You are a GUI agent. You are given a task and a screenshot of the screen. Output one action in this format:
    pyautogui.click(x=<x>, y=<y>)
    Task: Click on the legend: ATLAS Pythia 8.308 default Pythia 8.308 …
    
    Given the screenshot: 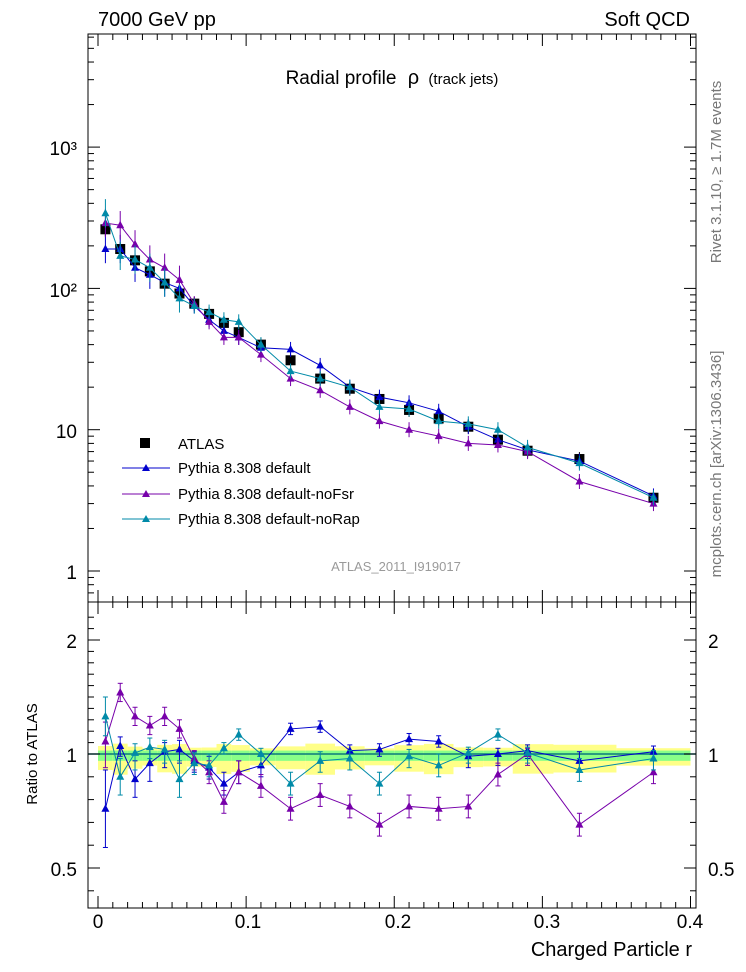 What is the action you would take?
    pyautogui.click(x=241, y=482)
    